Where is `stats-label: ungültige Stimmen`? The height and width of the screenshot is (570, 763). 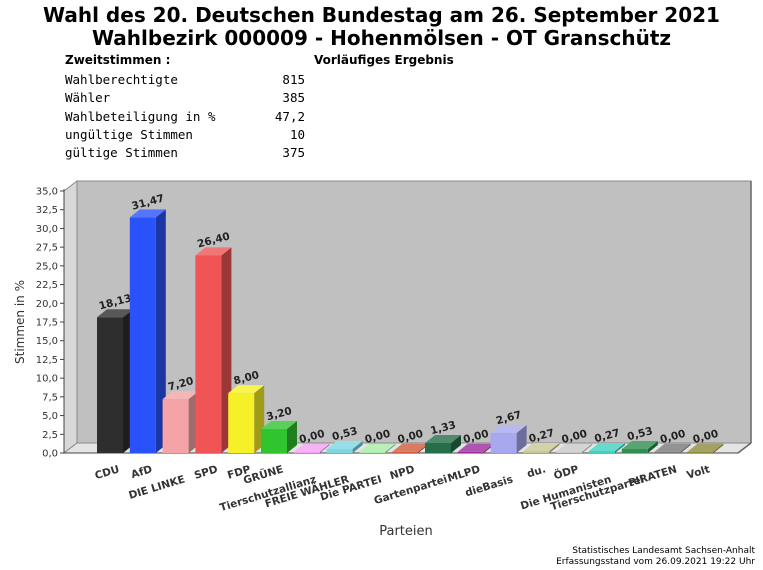 stats-label: ungültige Stimmen is located at coordinates (129, 134).